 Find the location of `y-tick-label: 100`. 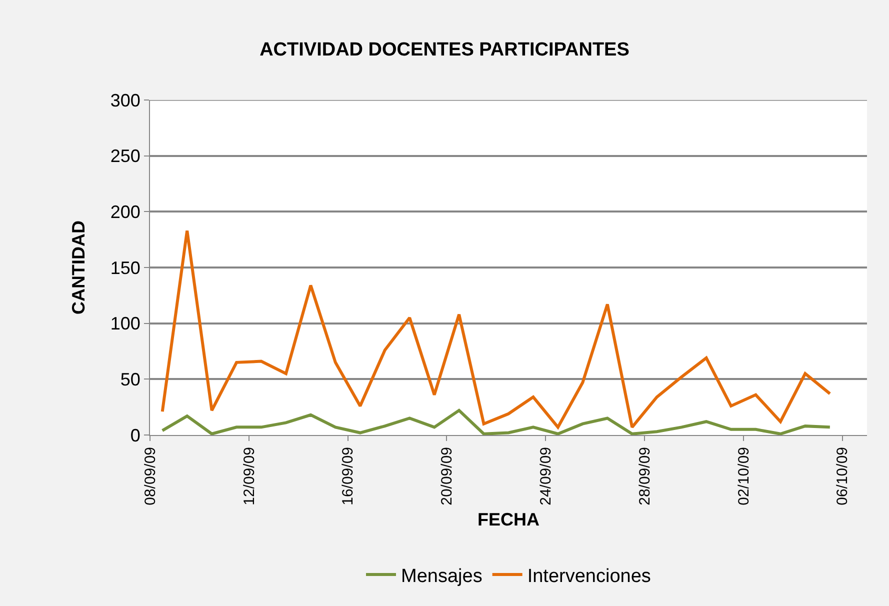

y-tick-label: 100 is located at coordinates (125, 324).